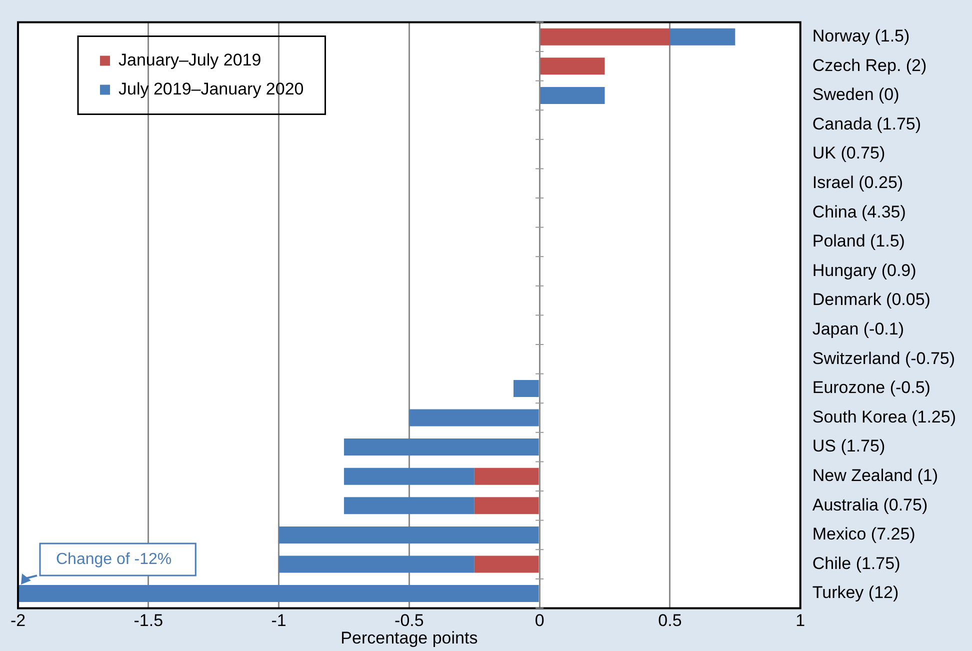  Describe the element at coordinates (114, 559) in the screenshot. I see `annotation: Change of -12%` at that location.